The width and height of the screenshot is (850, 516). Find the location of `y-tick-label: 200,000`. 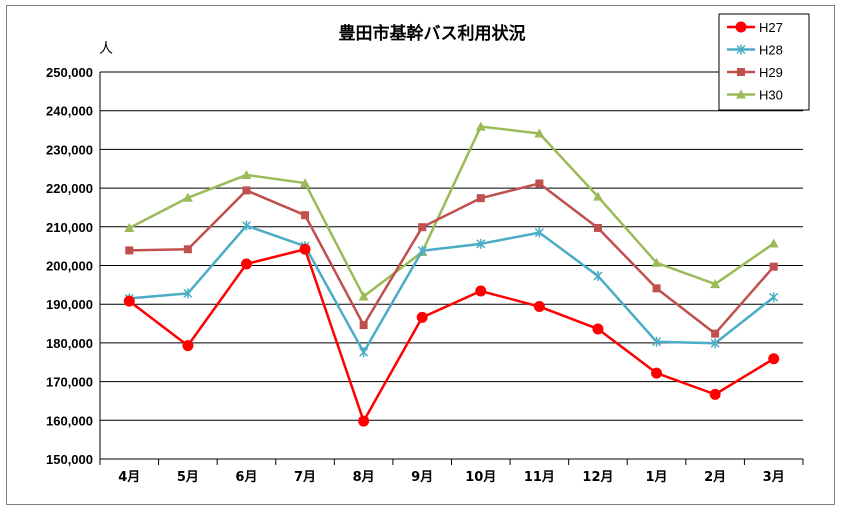

y-tick-label: 200,000 is located at coordinates (69, 266).